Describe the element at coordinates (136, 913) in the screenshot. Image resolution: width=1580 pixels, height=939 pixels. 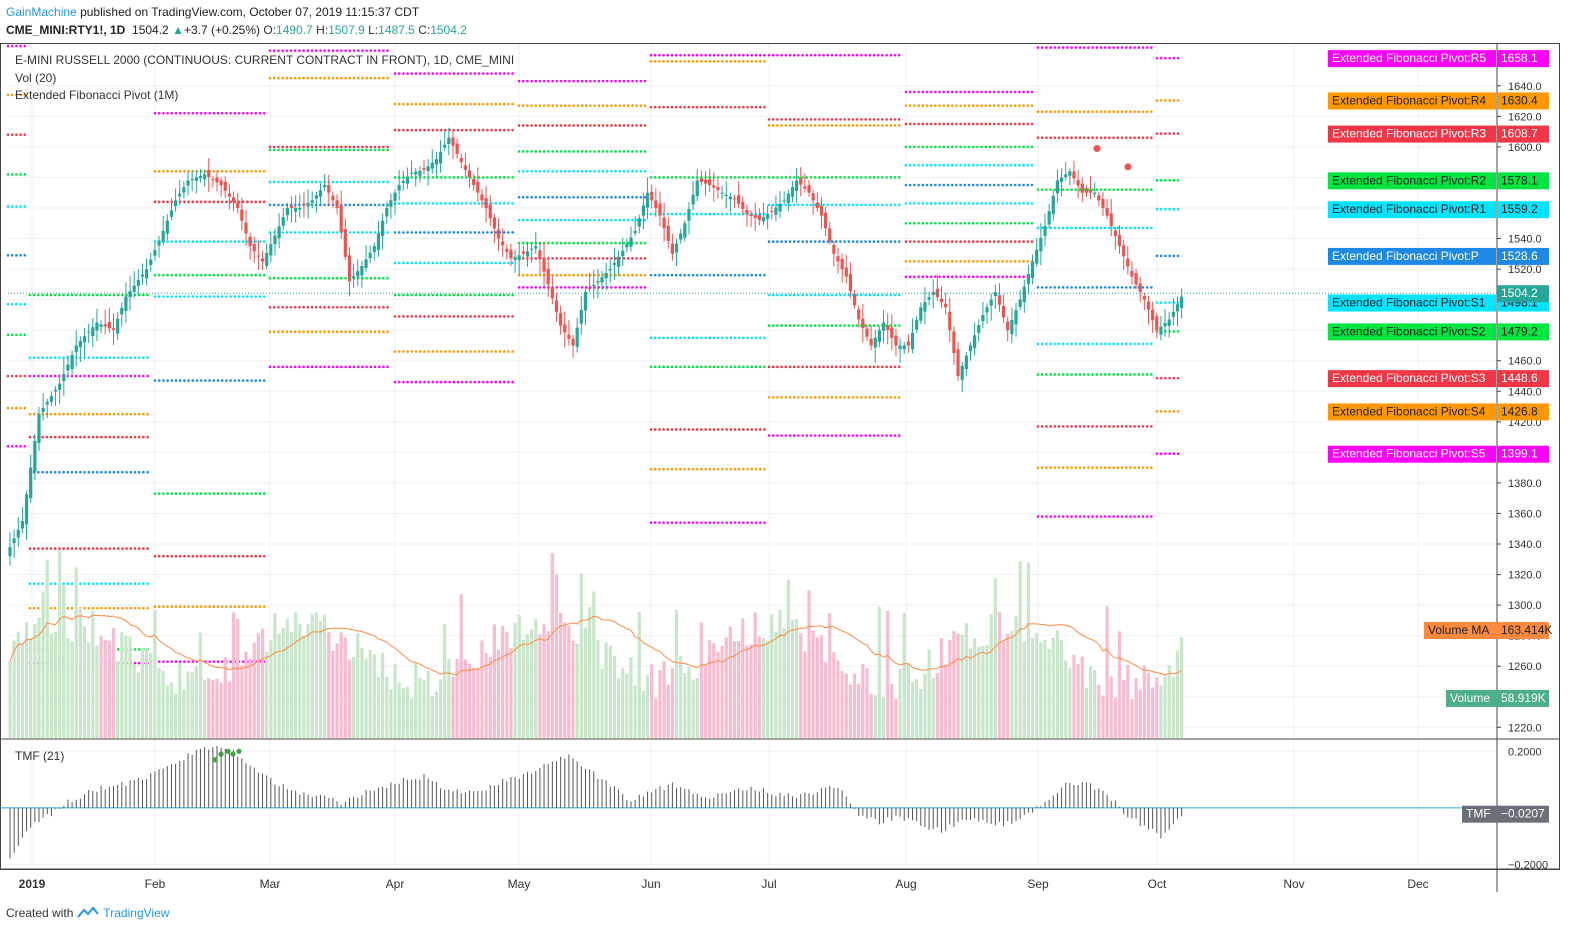
I see `tradingview-link: TradingView` at that location.